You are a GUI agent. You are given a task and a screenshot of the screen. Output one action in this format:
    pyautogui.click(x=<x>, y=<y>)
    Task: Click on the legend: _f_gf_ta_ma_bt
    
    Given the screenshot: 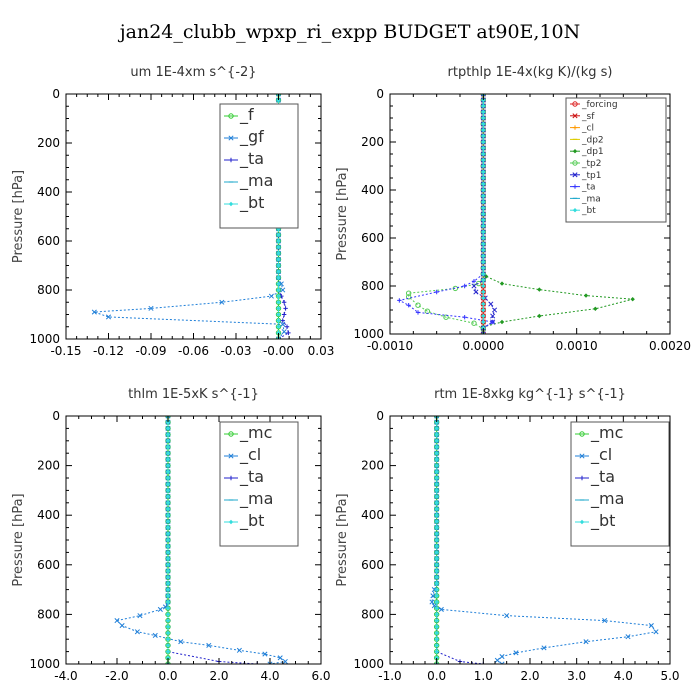 What is the action you would take?
    pyautogui.click(x=259, y=166)
    